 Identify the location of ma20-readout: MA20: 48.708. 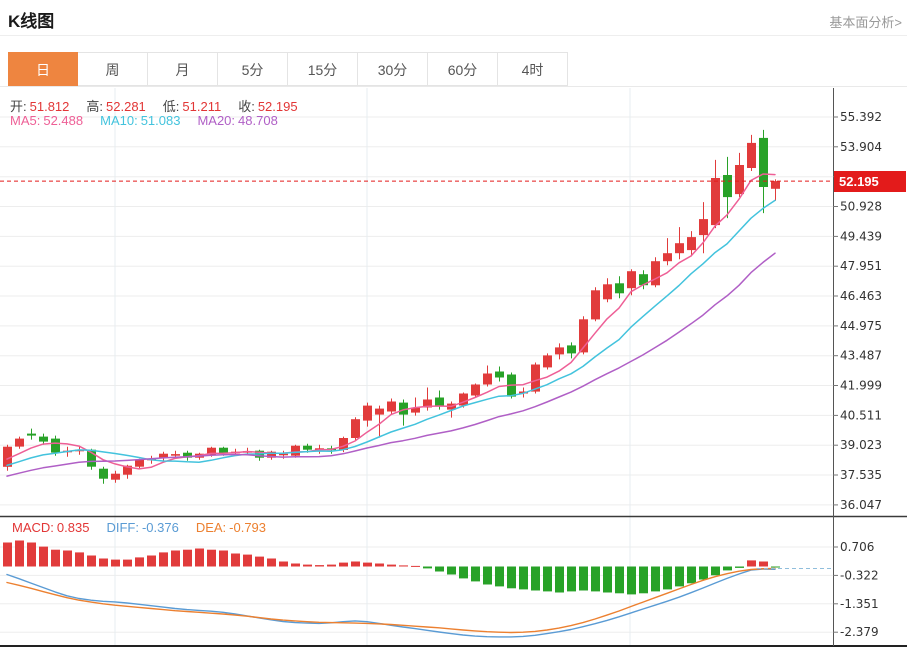
(237, 120).